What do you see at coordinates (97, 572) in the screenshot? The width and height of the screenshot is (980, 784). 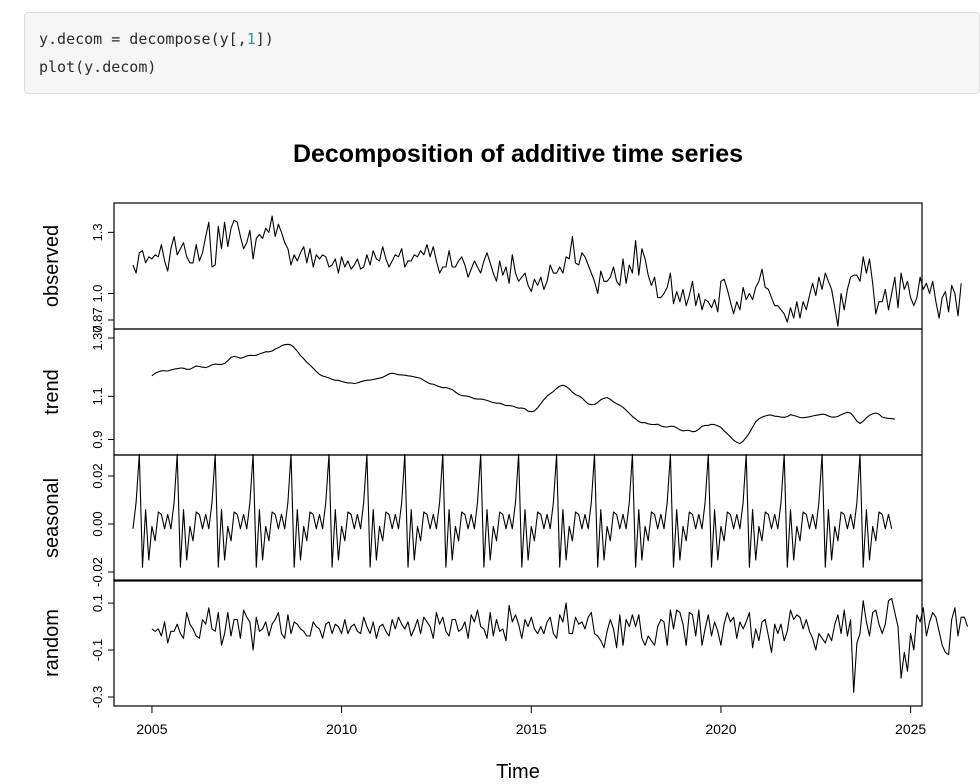 I see `seasonal-y-tick-label: -0.02` at bounding box center [97, 572].